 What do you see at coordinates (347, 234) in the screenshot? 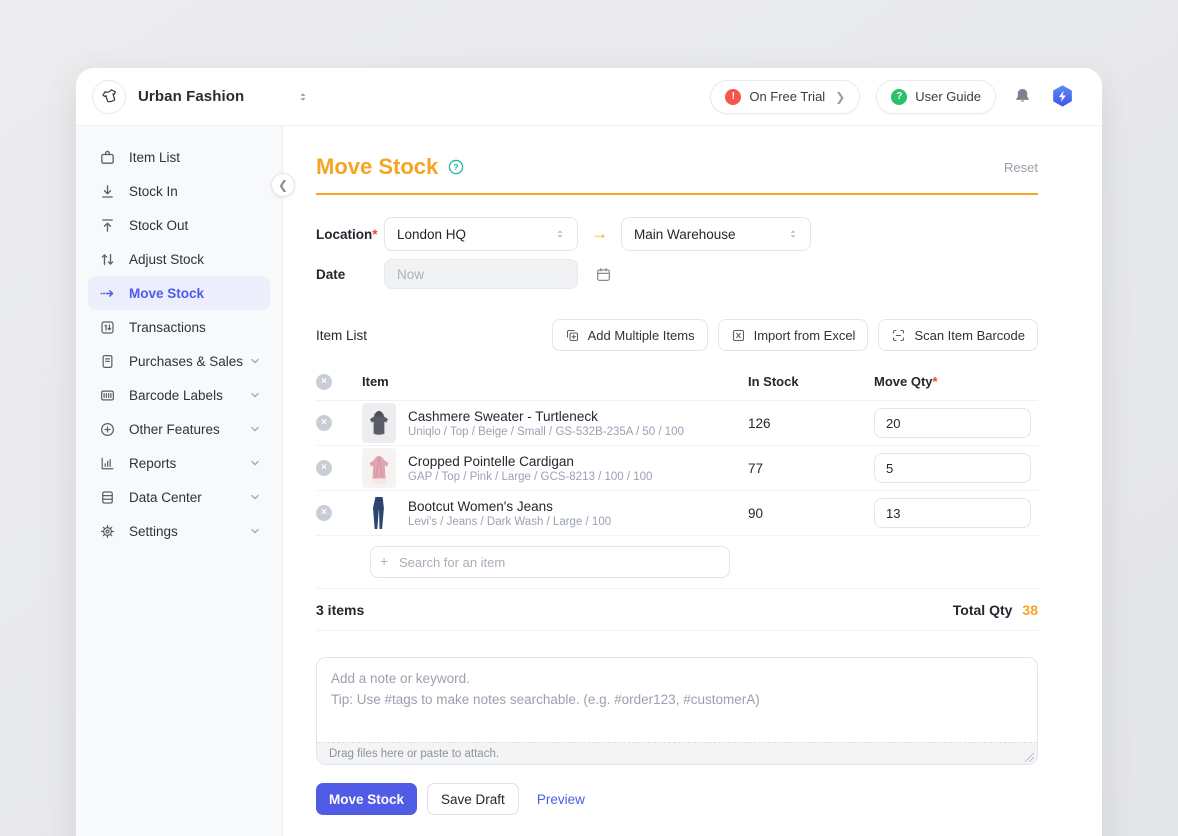
I see `location-label: Location*` at bounding box center [347, 234].